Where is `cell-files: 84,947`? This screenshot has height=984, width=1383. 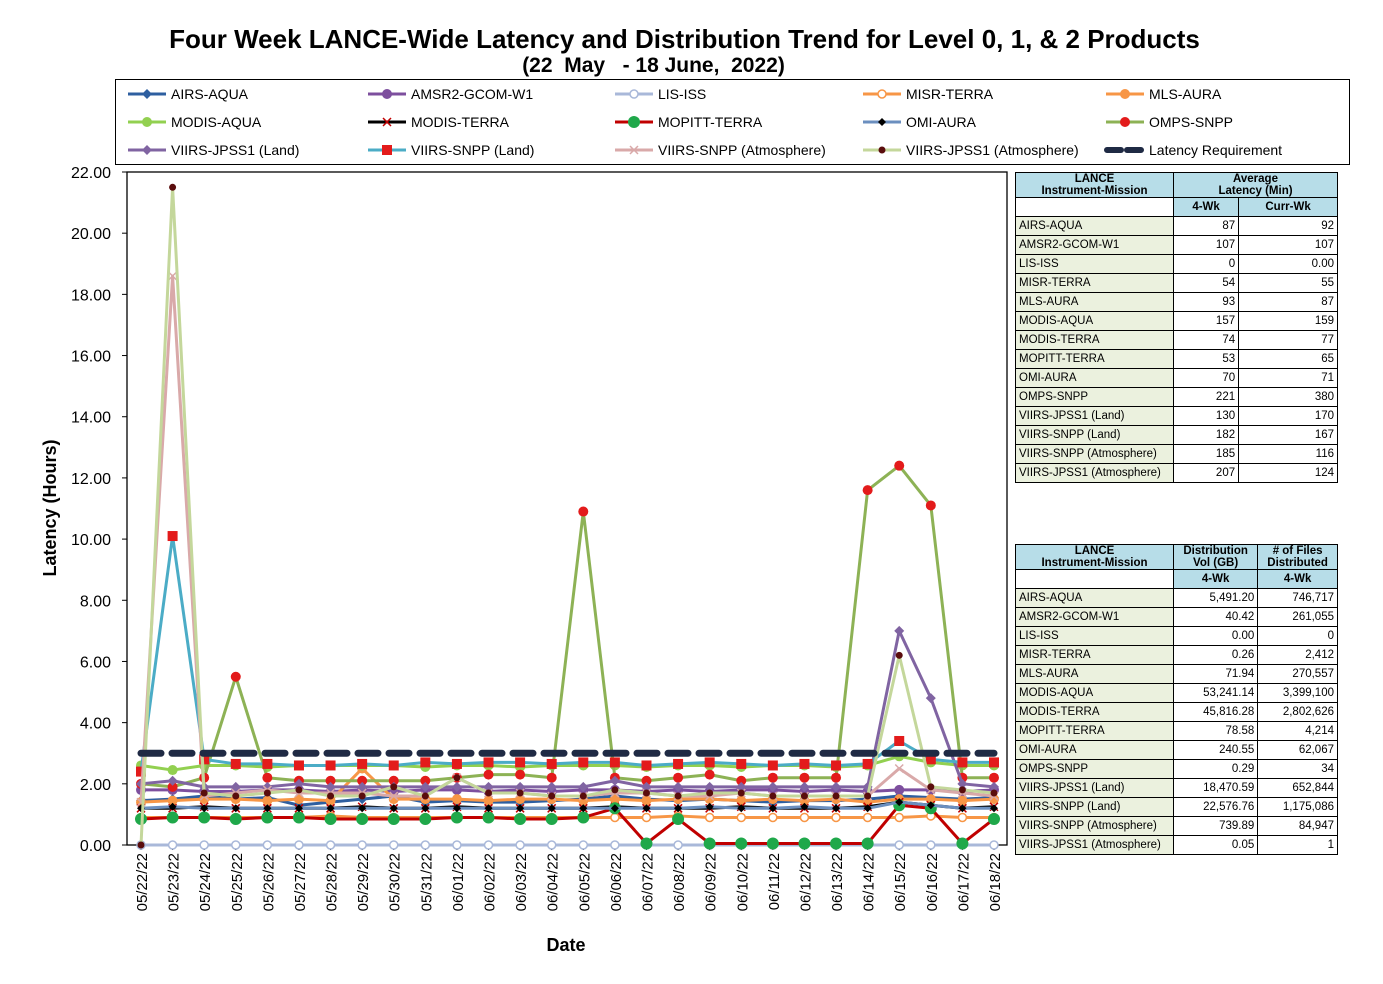
cell-files: 84,947 is located at coordinates (1297, 826).